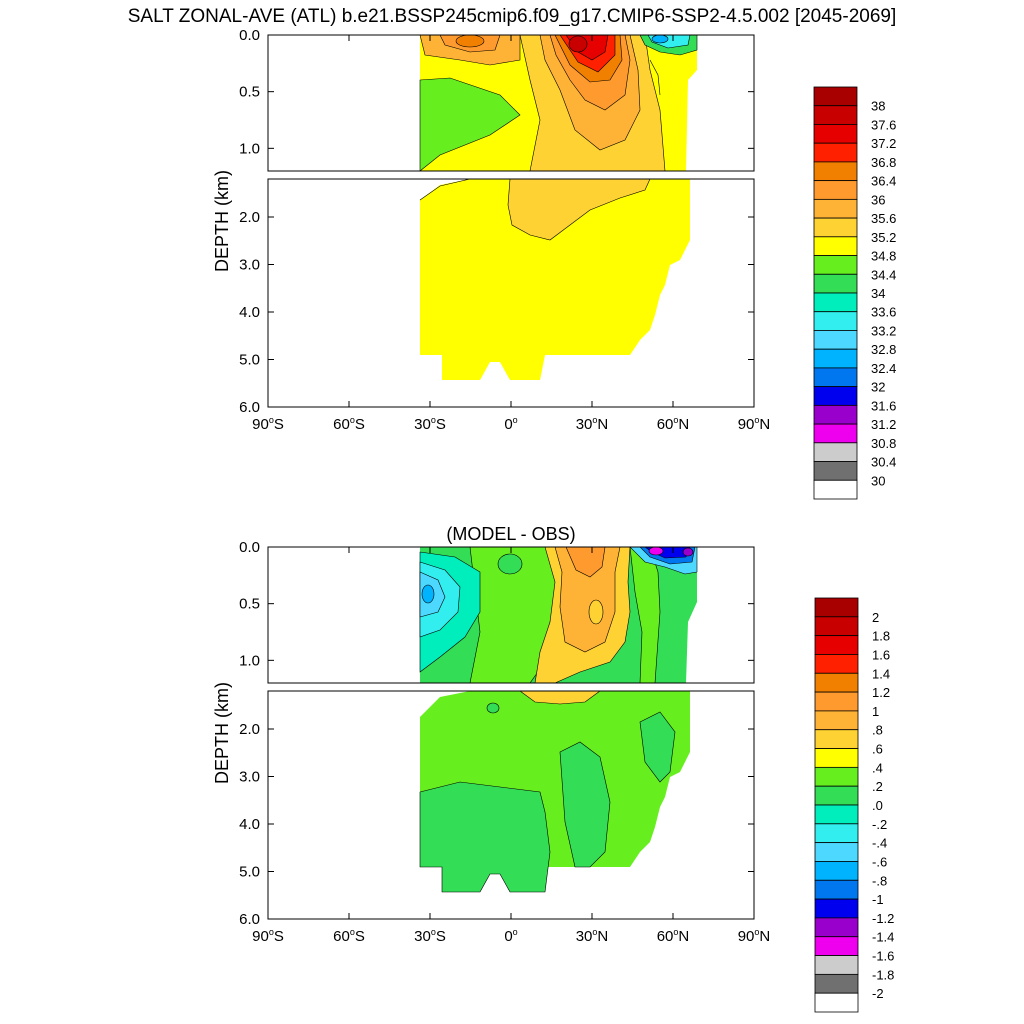  Describe the element at coordinates (881, 636) in the screenshot. I see `colorbar-label: 1.8` at that location.